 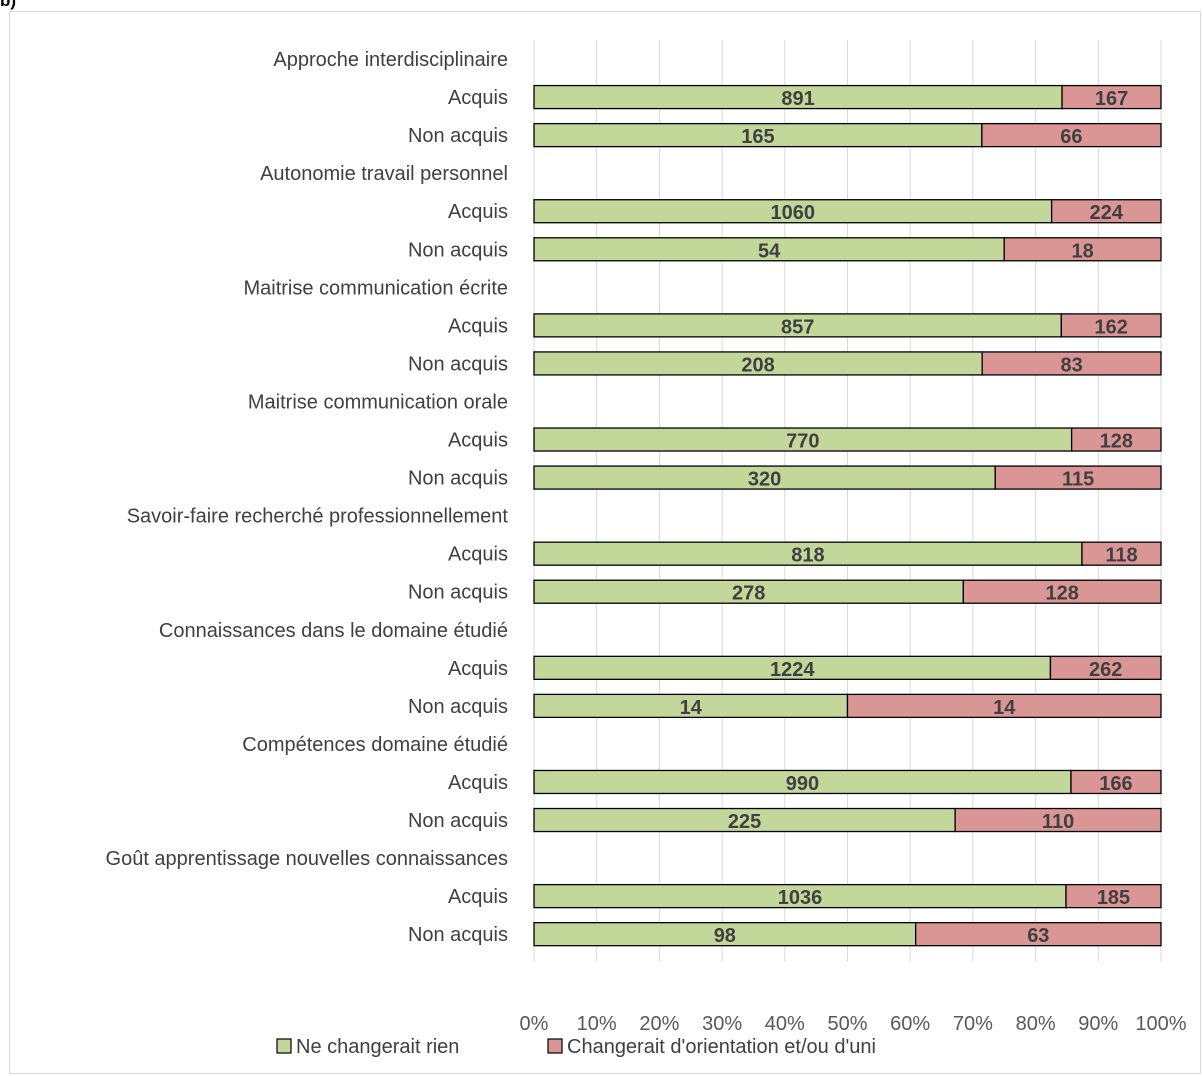 I want to click on data-label: 63, so click(x=1038, y=936).